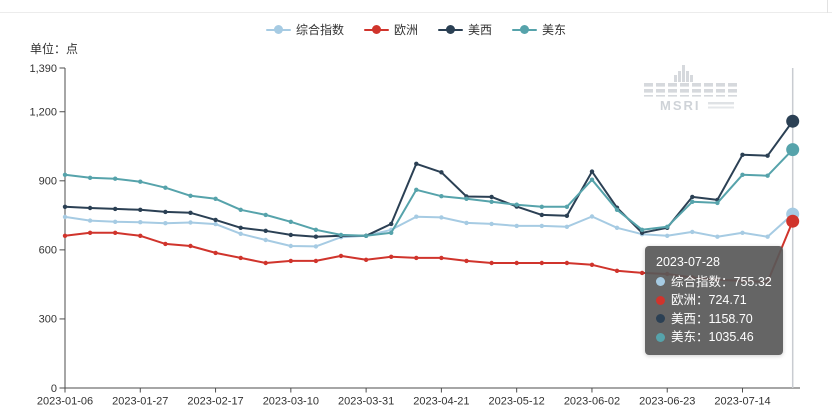 Image resolution: width=832 pixels, height=416 pixels. Describe the element at coordinates (721, 107) in the screenshot. I see `watermark-subtext-line` at that location.